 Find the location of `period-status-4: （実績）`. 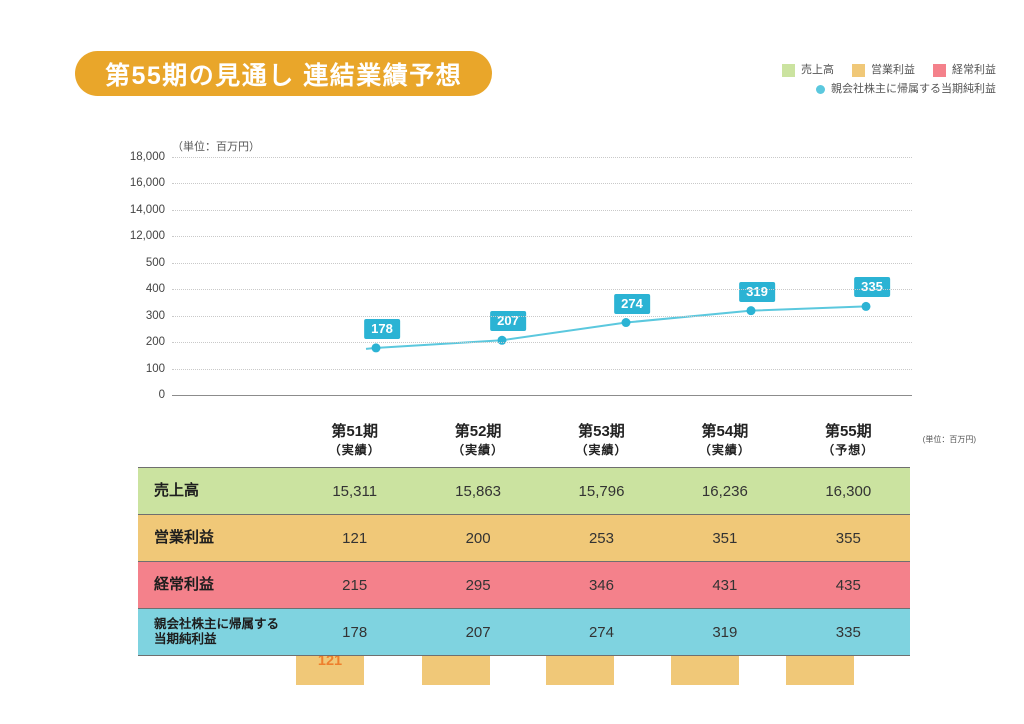

period-status-4: （実績） is located at coordinates (724, 450).